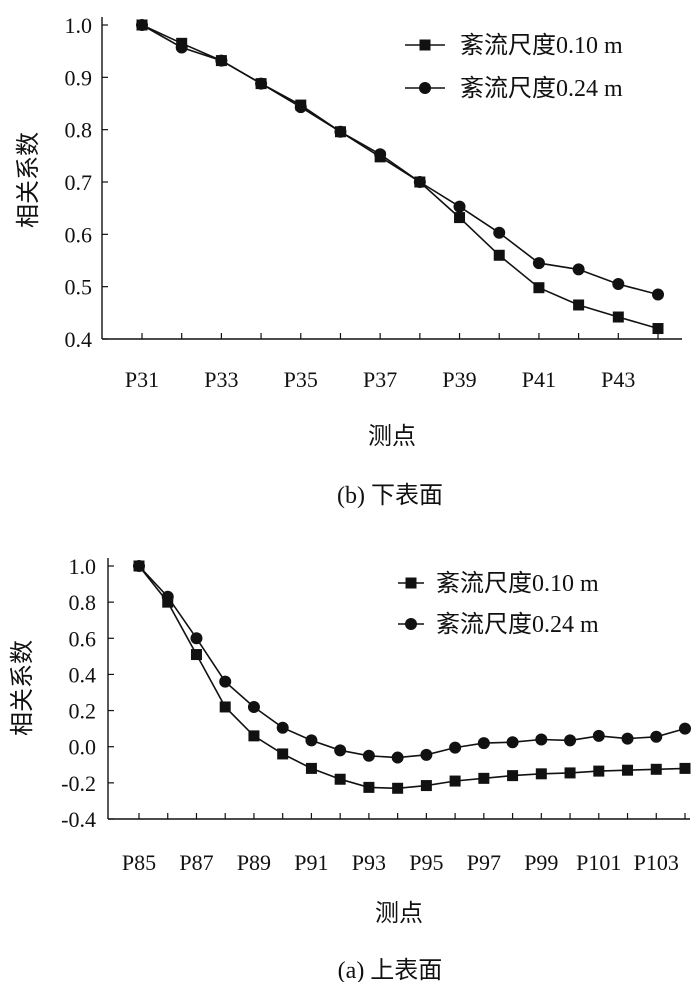  I want to click on x-tick-label: P31, so click(142, 379).